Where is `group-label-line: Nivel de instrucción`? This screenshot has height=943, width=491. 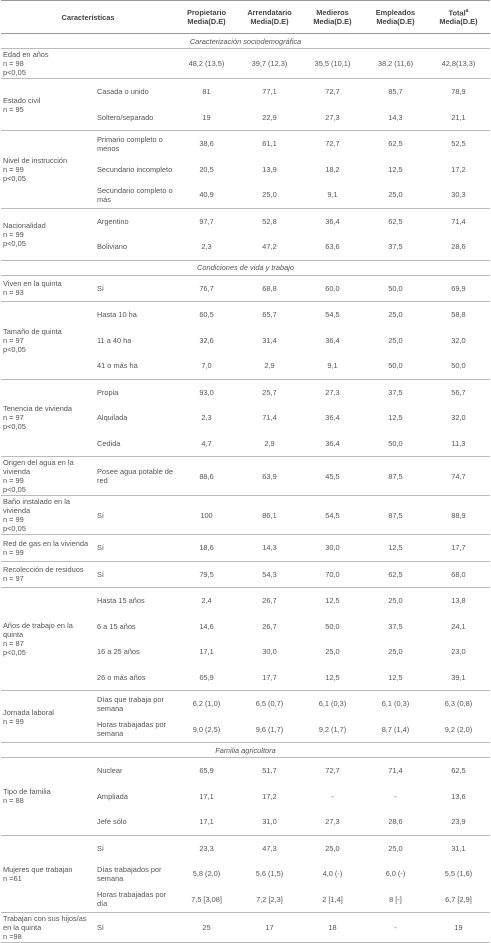 group-label-line: Nivel de instrucción is located at coordinates (35, 160).